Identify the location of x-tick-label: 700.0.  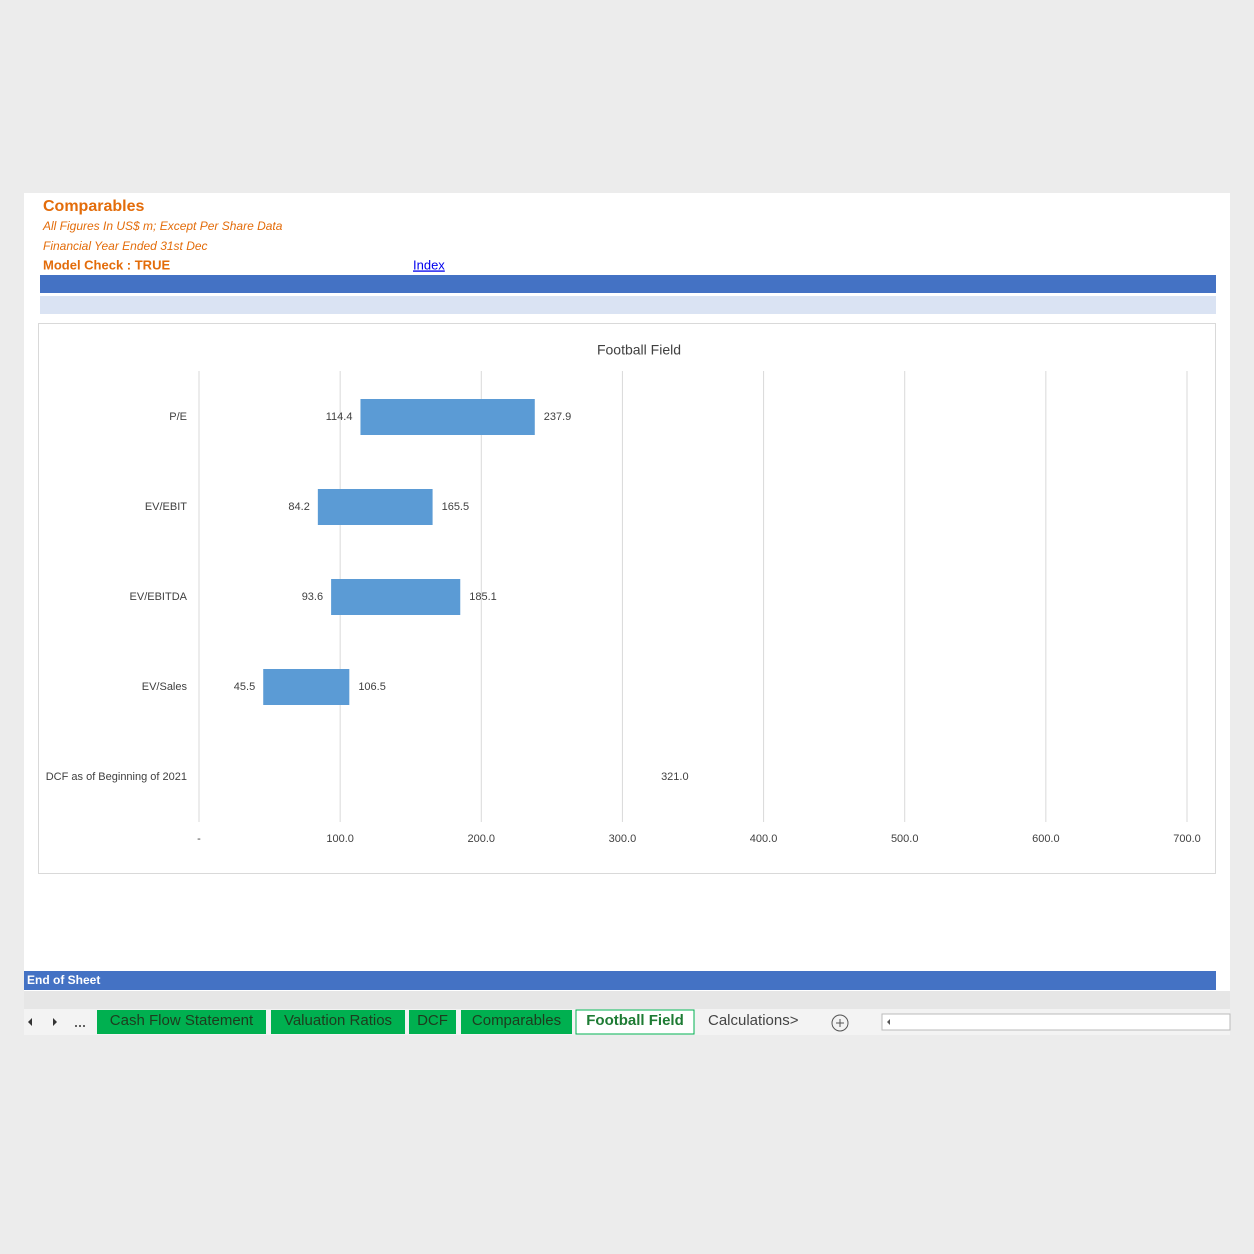
(1187, 839).